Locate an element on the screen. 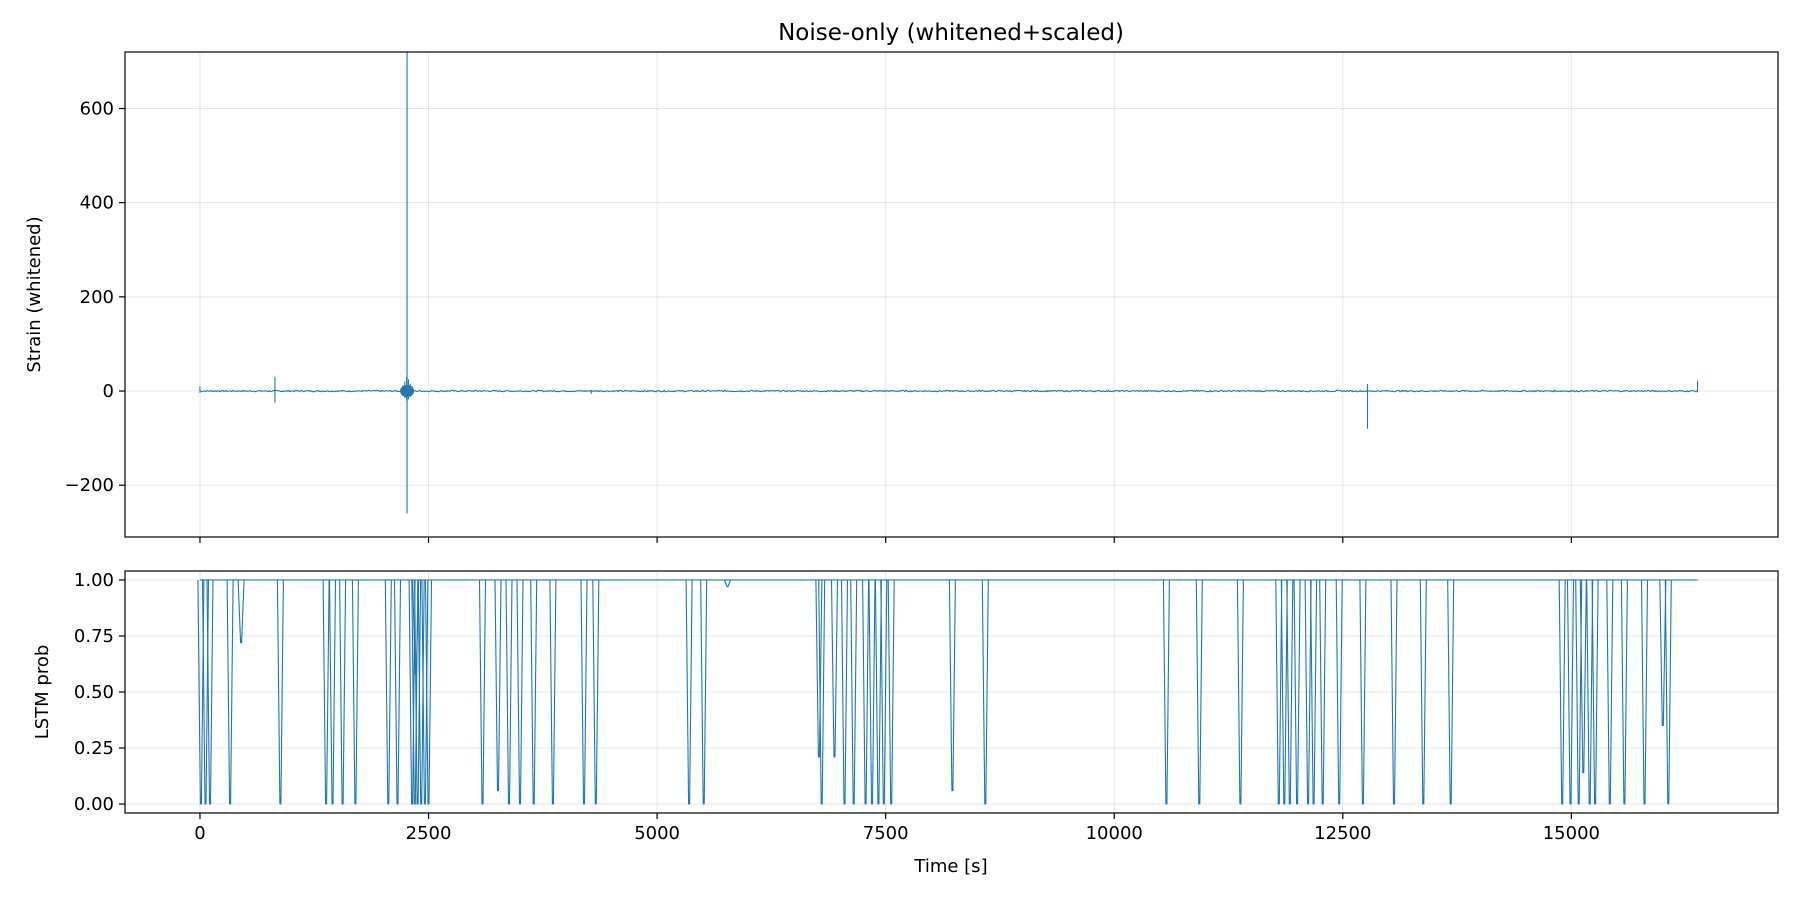 The width and height of the screenshot is (1800, 900). strain-y-axis-label: Strain (whitened) is located at coordinates (34, 294).